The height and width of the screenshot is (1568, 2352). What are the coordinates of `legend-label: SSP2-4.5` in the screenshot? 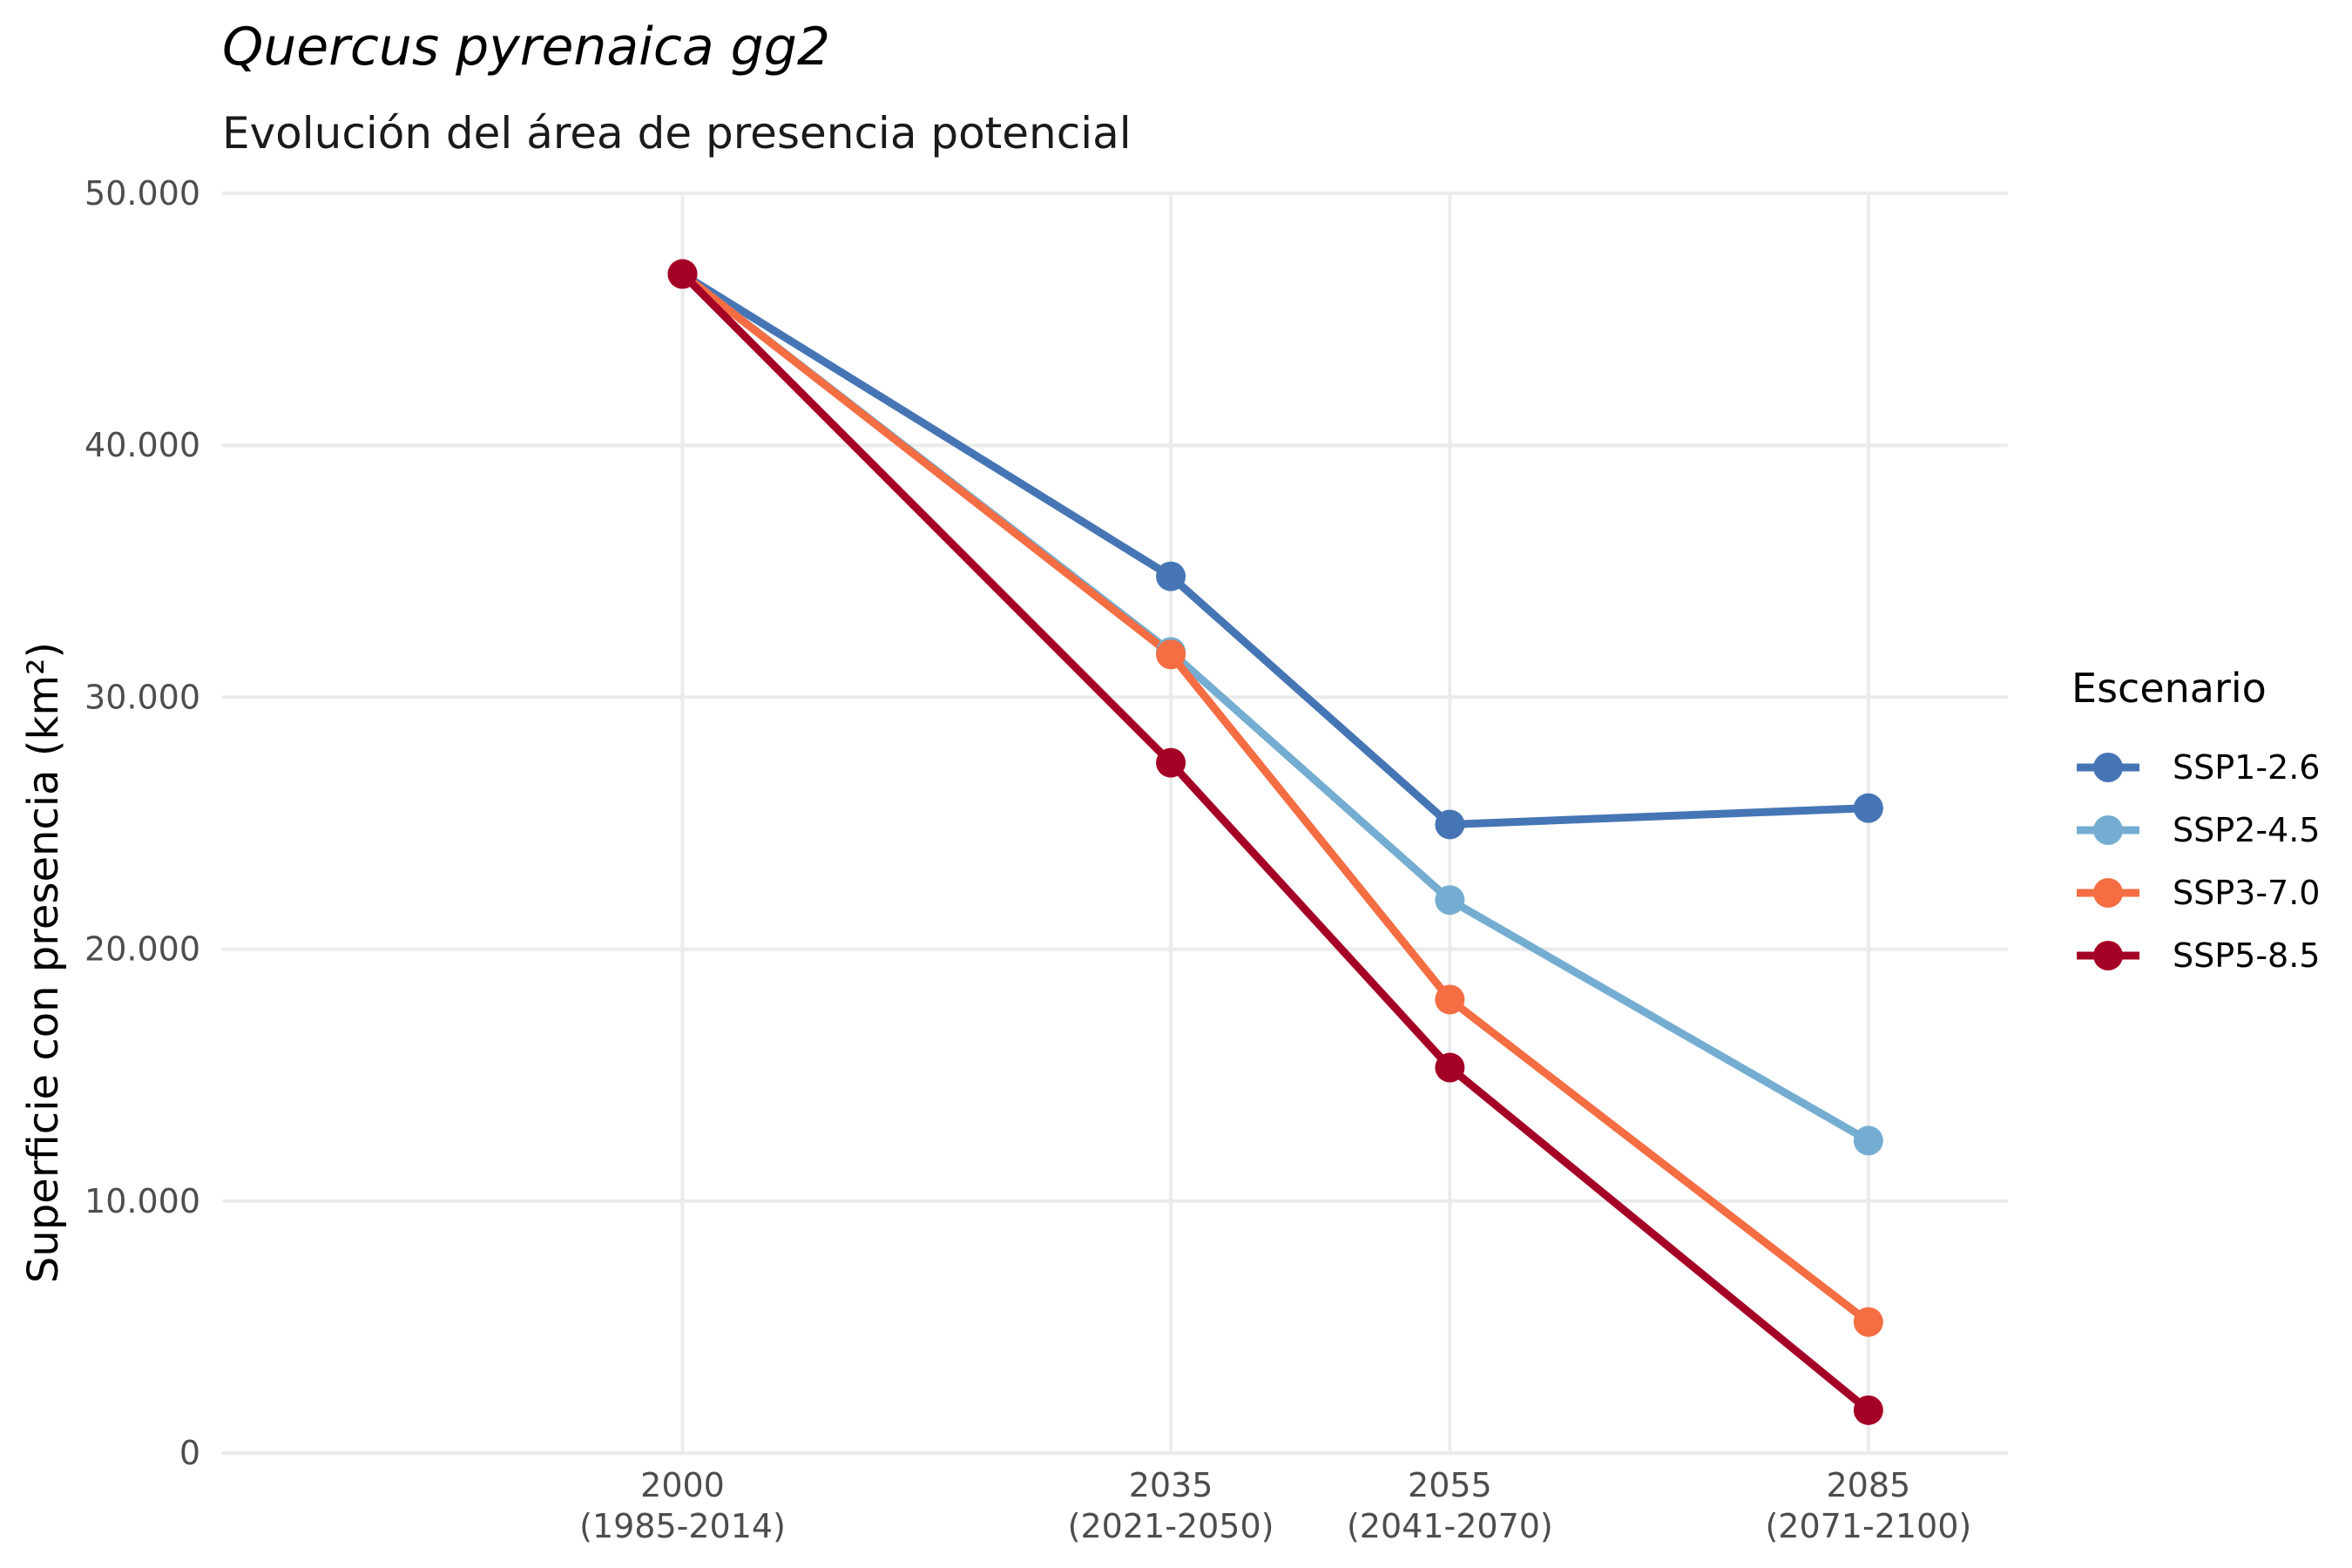 It's located at (2246, 830).